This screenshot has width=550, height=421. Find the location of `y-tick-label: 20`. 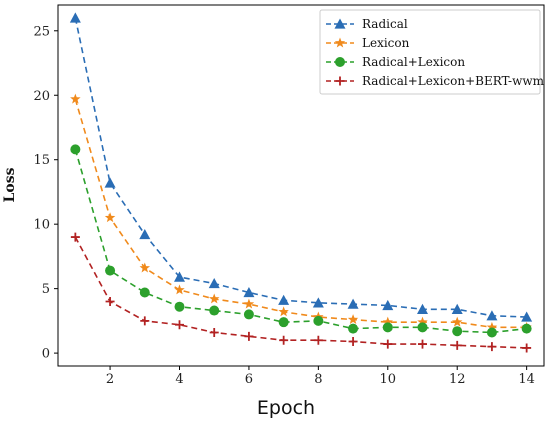

y-tick-label: 20 is located at coordinates (41, 96).